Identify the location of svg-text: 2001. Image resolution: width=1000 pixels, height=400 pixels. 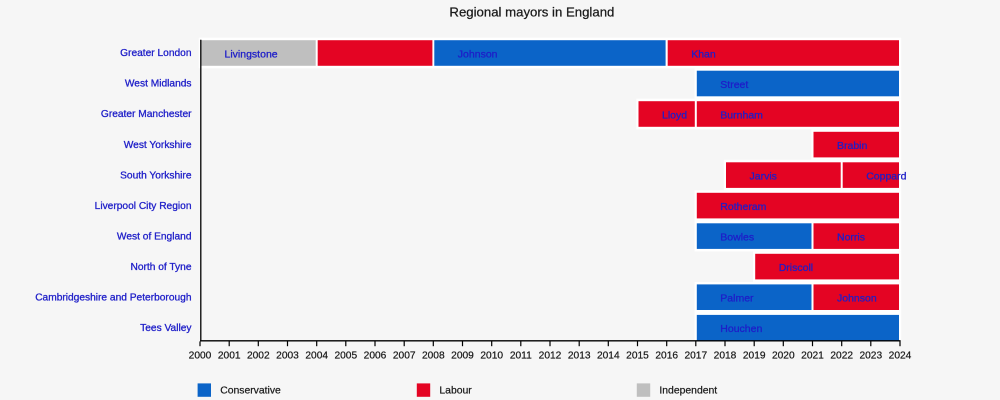
(229, 356).